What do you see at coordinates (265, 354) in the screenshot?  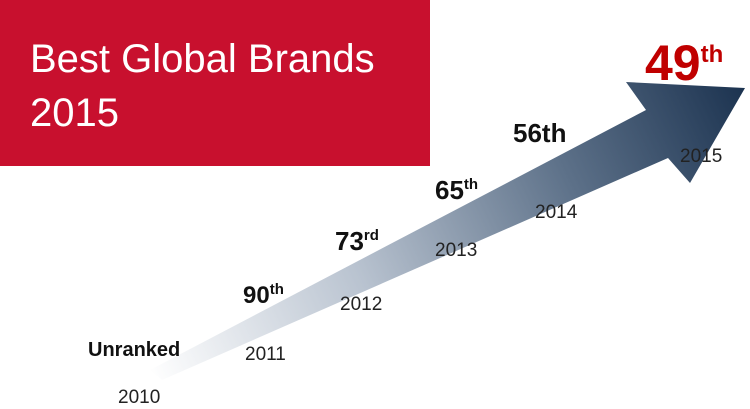 I see `year: 2011` at bounding box center [265, 354].